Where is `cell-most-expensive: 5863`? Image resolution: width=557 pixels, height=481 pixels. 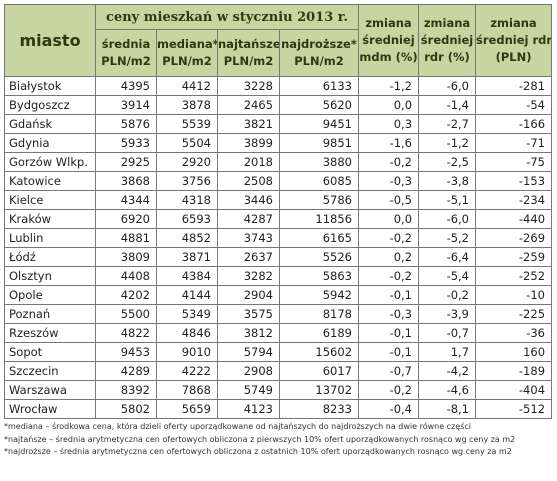
cell-most-expensive: 5863 is located at coordinates (319, 276).